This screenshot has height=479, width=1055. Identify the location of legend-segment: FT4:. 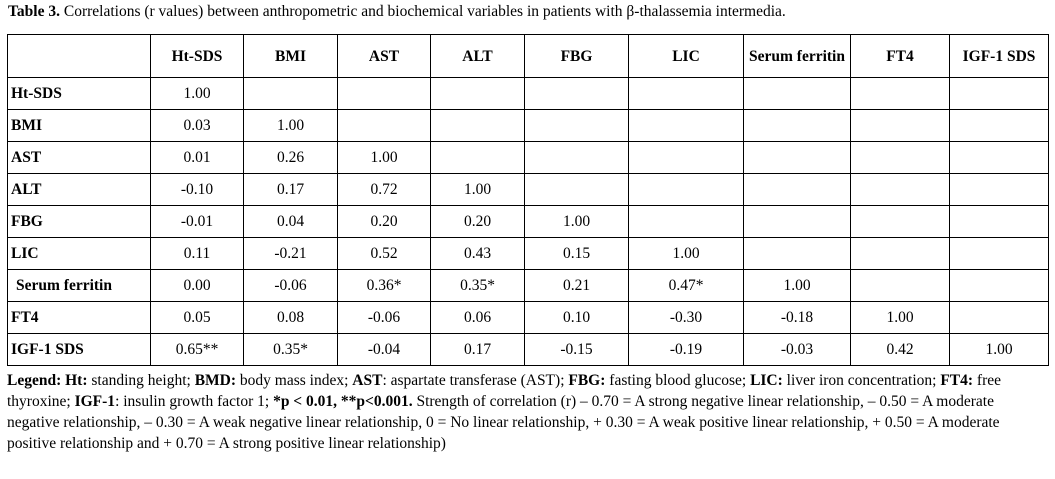
(957, 380).